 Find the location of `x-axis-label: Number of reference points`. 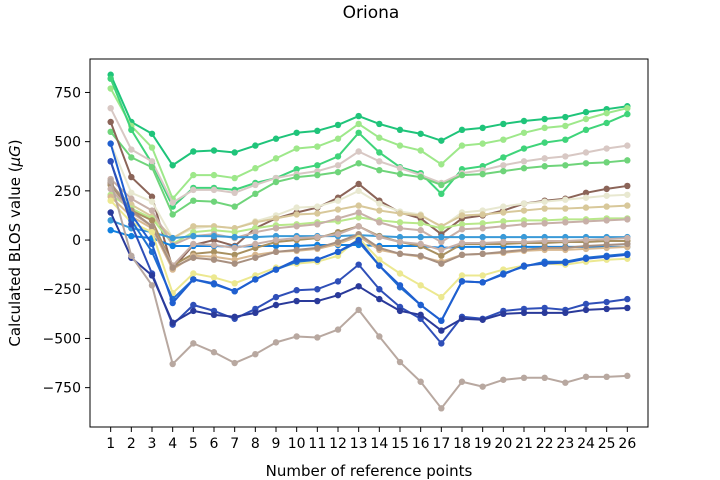

x-axis-label: Number of reference points is located at coordinates (369, 471).